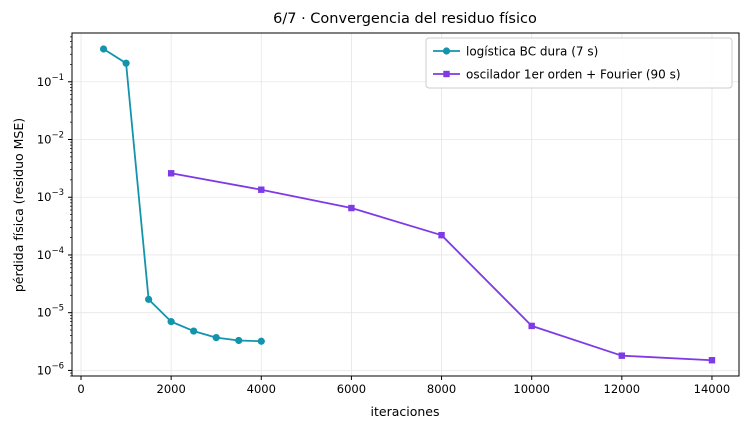  What do you see at coordinates (57, 251) in the screenshot?
I see `y-tick-exponent: −4` at bounding box center [57, 251].